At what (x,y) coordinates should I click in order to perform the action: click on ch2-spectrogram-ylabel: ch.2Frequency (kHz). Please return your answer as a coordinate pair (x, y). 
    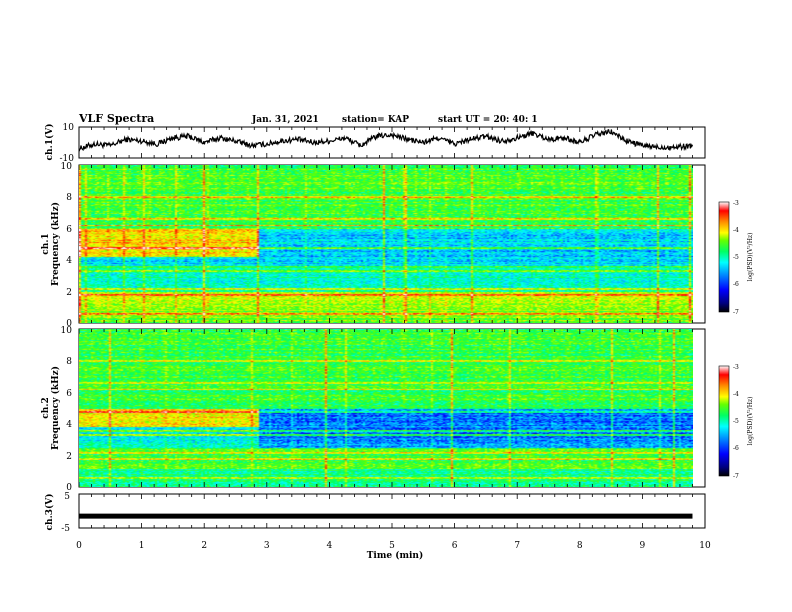
    Looking at the image, I should click on (51, 408).